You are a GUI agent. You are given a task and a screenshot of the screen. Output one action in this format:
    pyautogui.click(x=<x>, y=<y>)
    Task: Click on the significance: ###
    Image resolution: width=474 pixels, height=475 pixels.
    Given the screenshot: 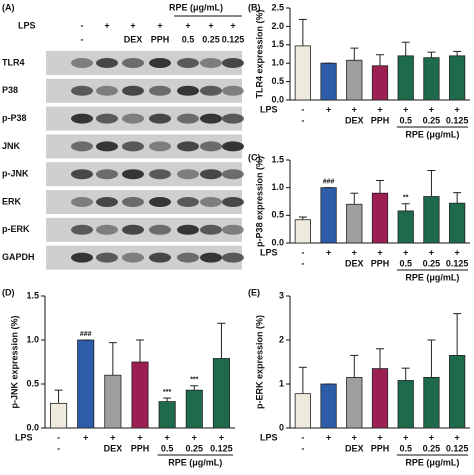 What is the action you would take?
    pyautogui.click(x=86, y=334)
    